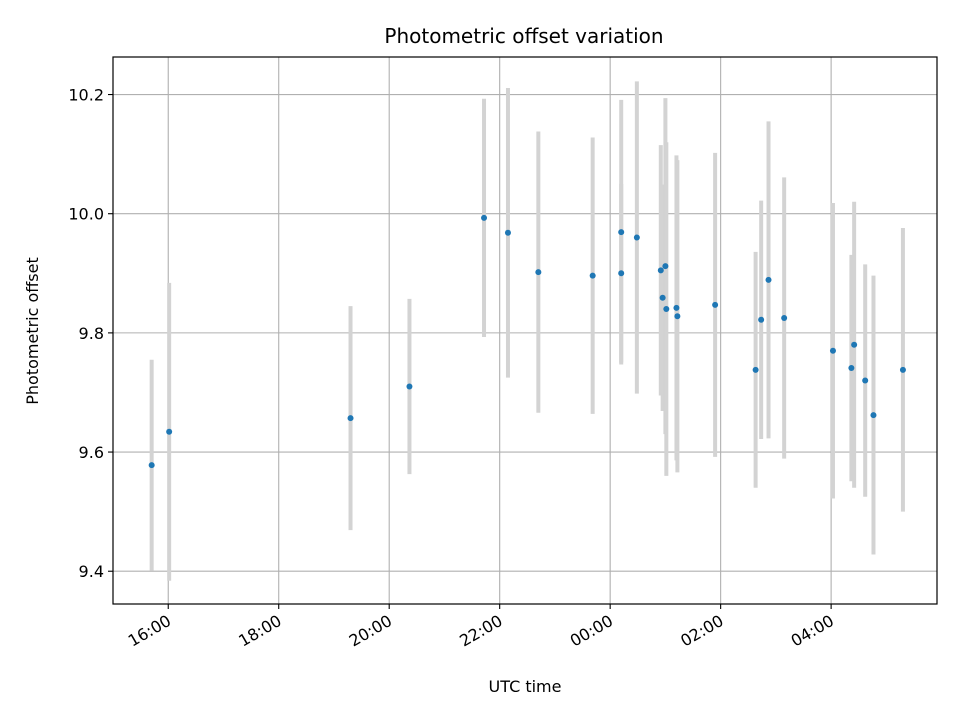 This screenshot has width=960, height=720. I want to click on y-tick-label: 9.6, so click(91, 452).